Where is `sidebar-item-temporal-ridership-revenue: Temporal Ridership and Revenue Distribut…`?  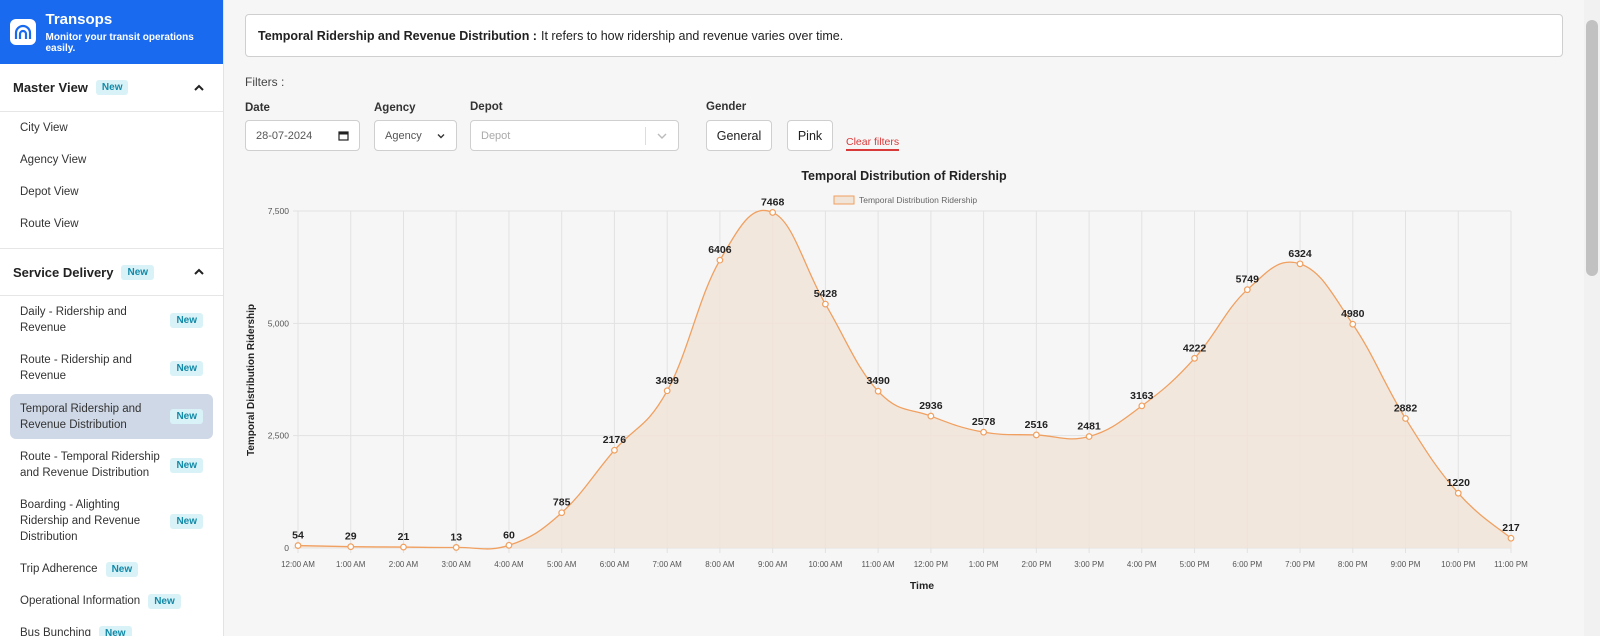 sidebar-item-temporal-ridership-revenue: Temporal Ridership and Revenue Distribut… is located at coordinates (111, 416).